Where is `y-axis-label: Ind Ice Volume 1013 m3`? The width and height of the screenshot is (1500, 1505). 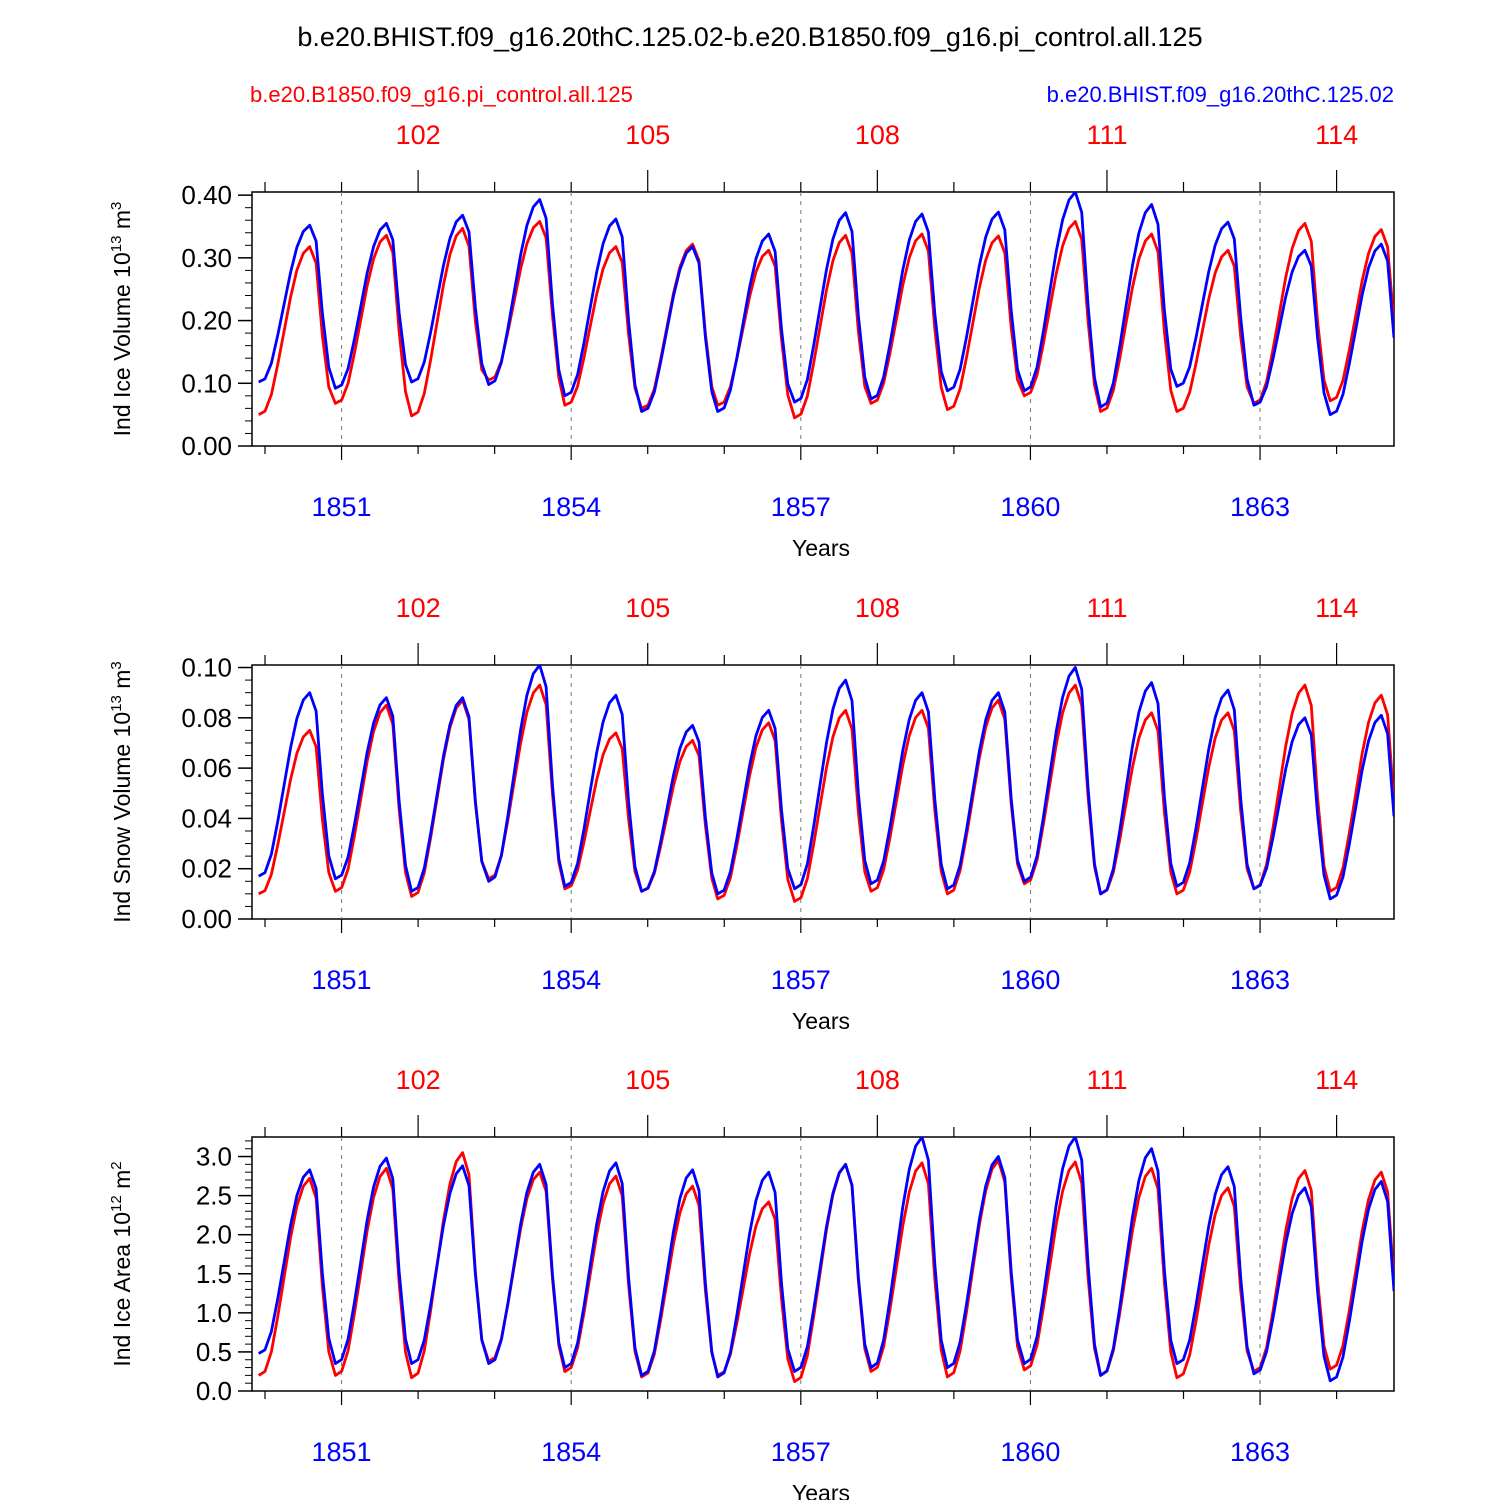 y-axis-label: Ind Ice Volume 1013 m3 is located at coordinates (121, 319).